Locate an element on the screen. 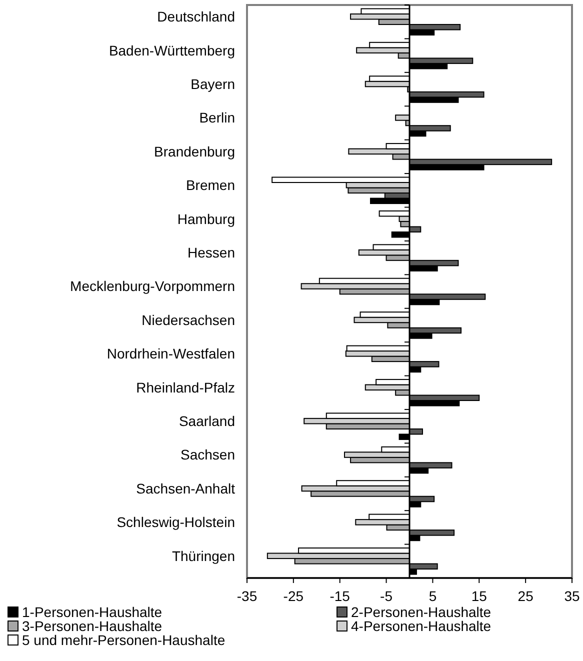 Image resolution: width=583 pixels, height=661 pixels. y-tick-label: Schleswig-Holstein is located at coordinates (175, 522).